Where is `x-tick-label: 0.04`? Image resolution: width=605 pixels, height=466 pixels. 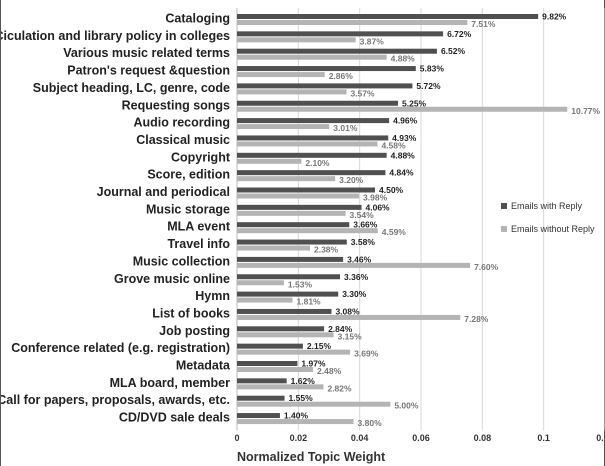 x-tick-label: 0.04 is located at coordinates (360, 438).